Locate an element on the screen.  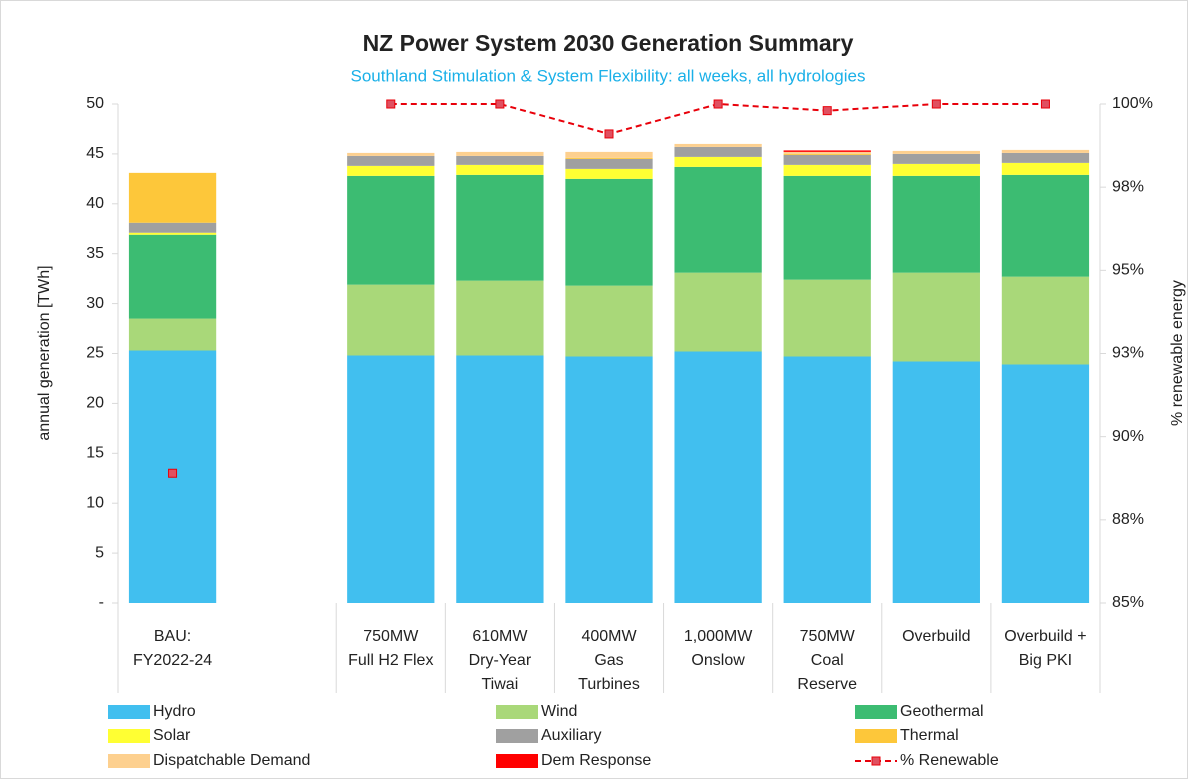
legend-item: % Renewable is located at coordinates (927, 760).